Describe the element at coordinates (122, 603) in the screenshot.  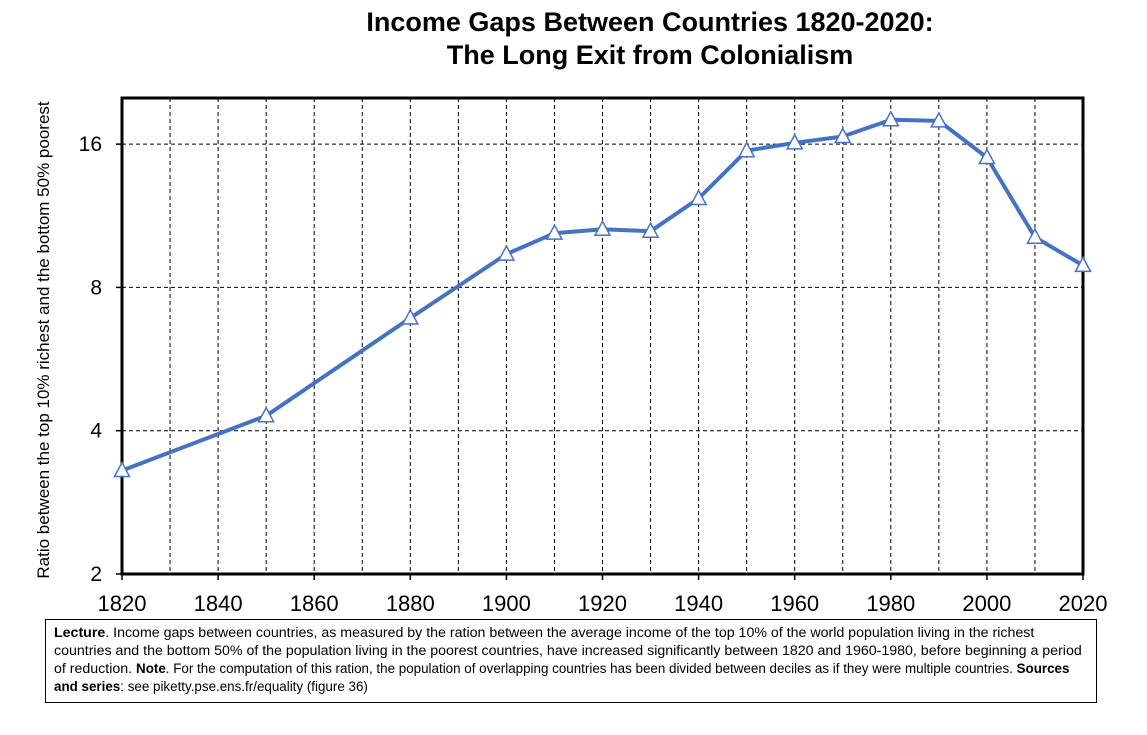
I see `x-tick-label: 1820` at that location.